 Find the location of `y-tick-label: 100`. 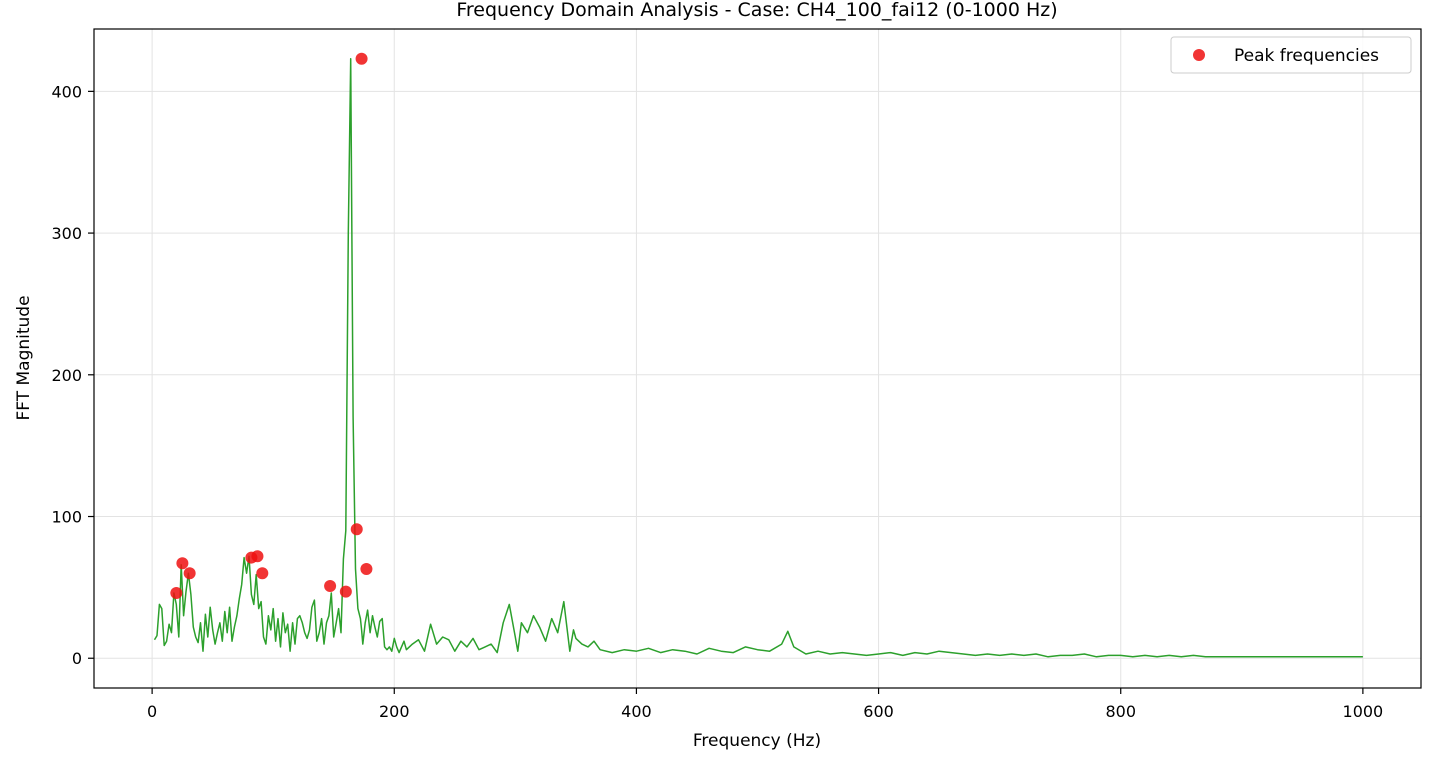

y-tick-label: 100 is located at coordinates (66, 517).